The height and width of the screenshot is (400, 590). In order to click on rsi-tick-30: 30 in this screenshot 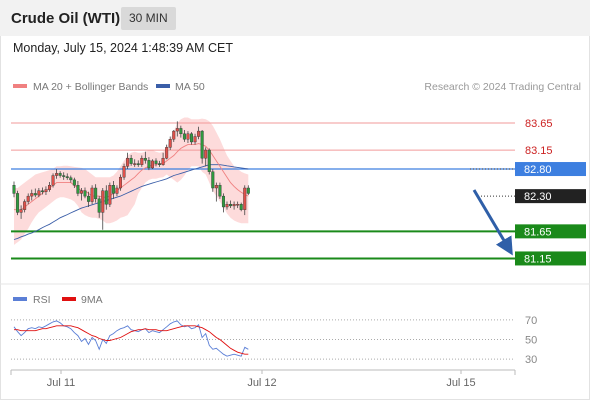, I will do `click(531, 360)`.